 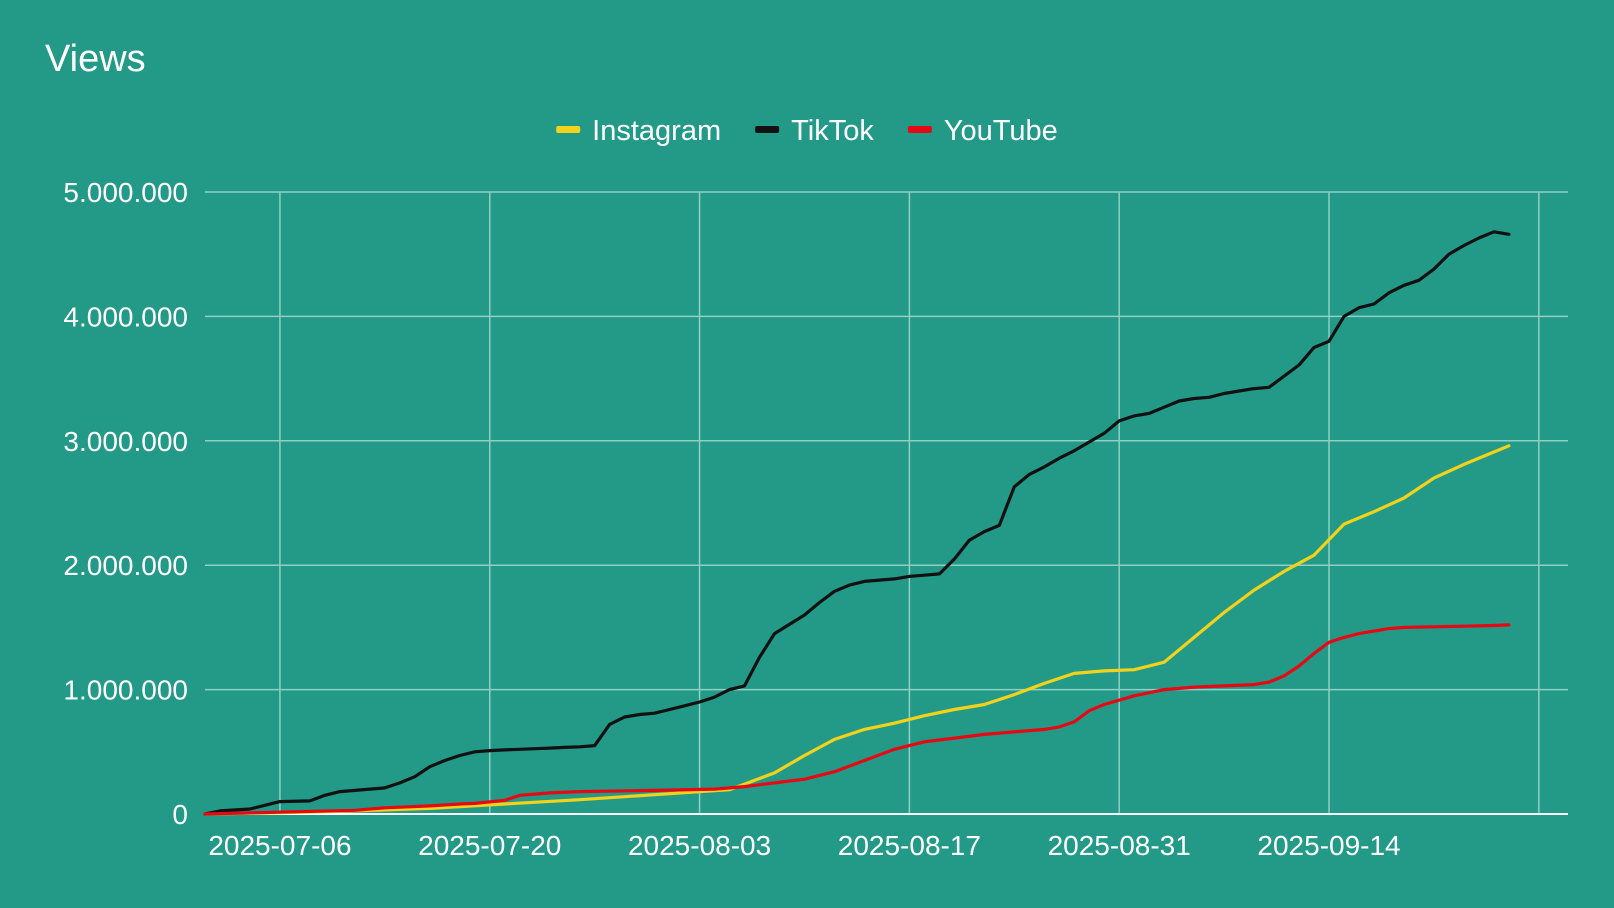 What do you see at coordinates (180, 814) in the screenshot?
I see `y-tick-label: 0` at bounding box center [180, 814].